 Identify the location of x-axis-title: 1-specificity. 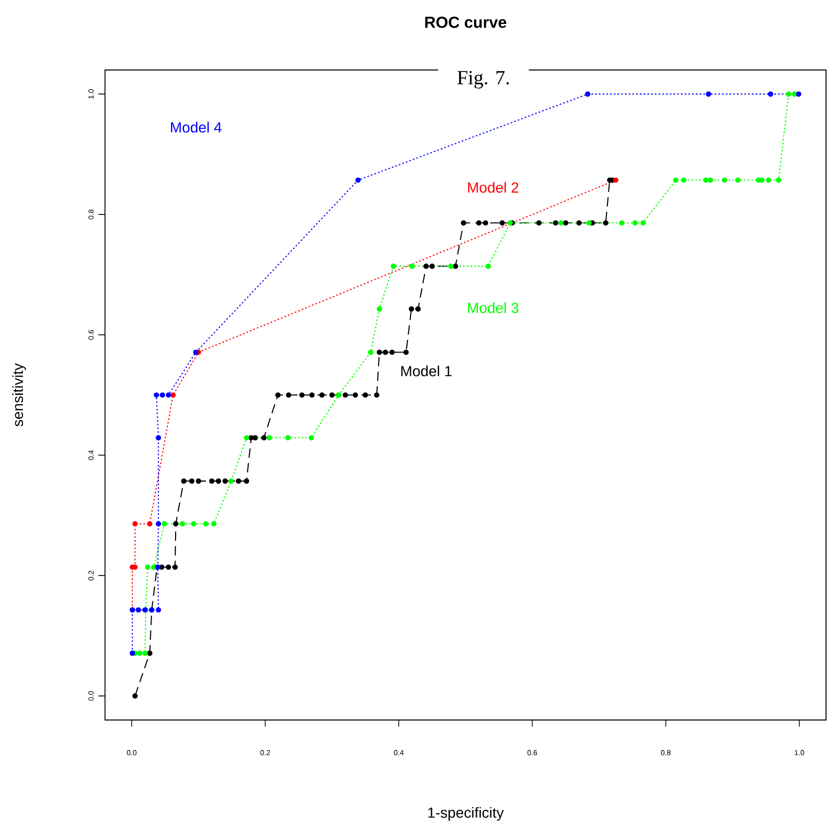
(466, 814).